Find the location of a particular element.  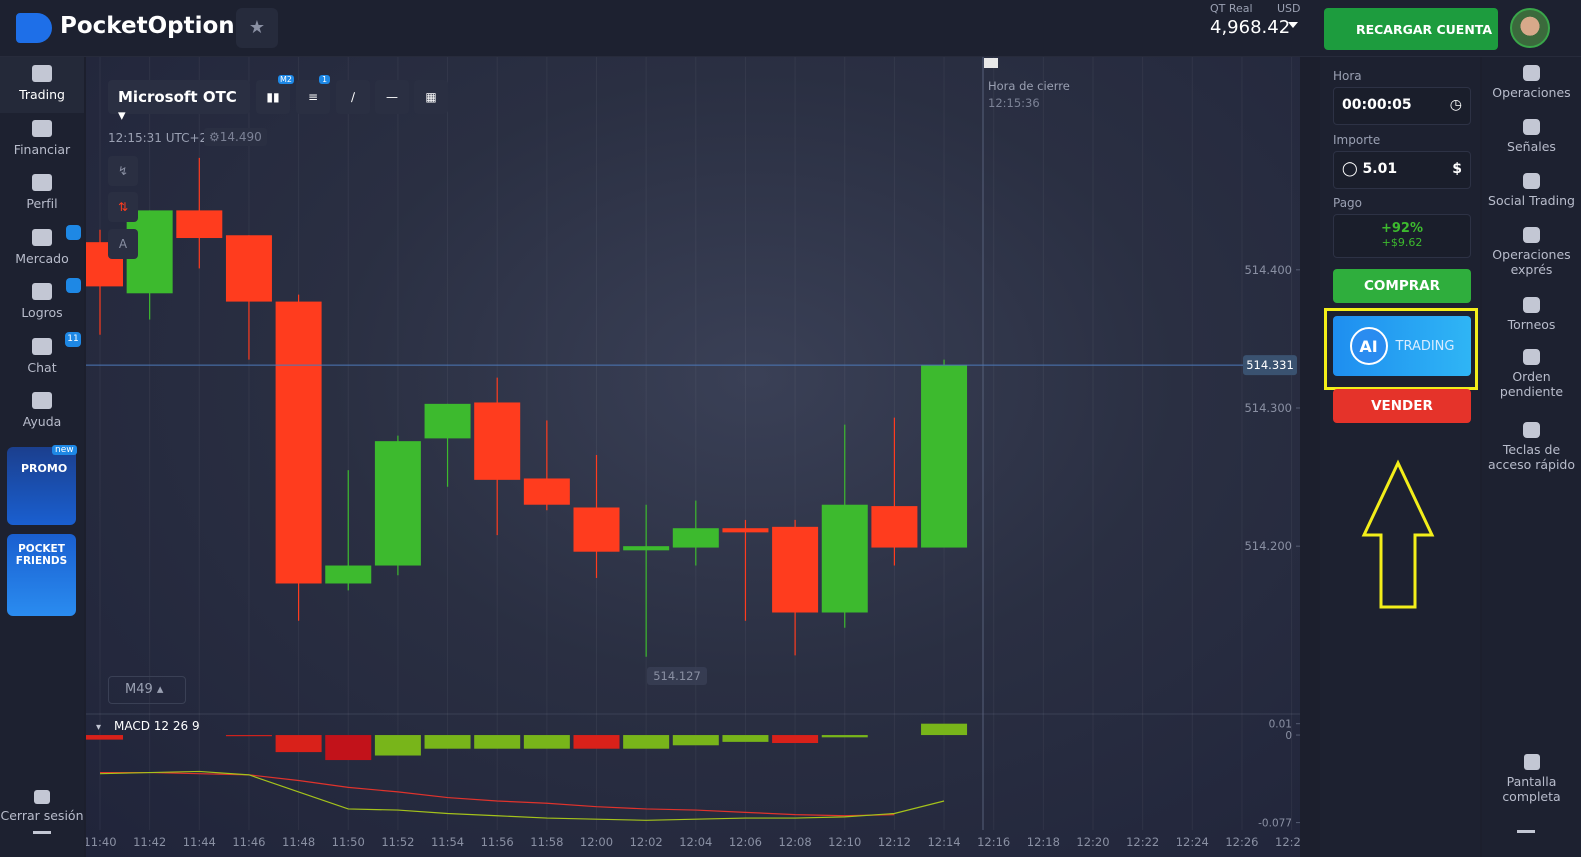

closing-label: Hora de cierre is located at coordinates (1029, 86).